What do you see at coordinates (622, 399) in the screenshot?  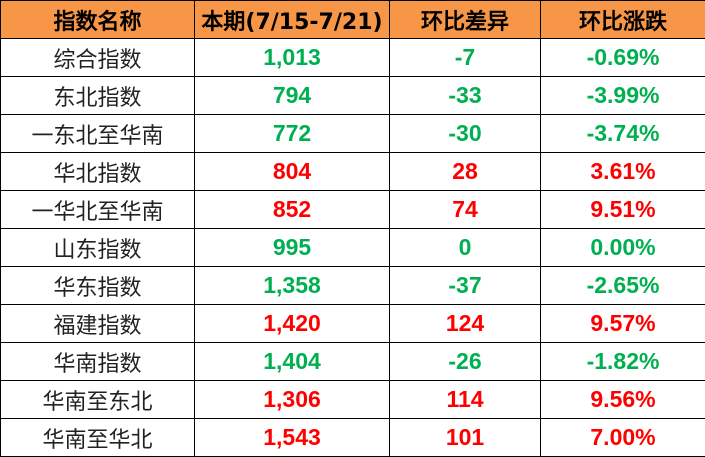 I see `pct-value: 9.56%` at bounding box center [622, 399].